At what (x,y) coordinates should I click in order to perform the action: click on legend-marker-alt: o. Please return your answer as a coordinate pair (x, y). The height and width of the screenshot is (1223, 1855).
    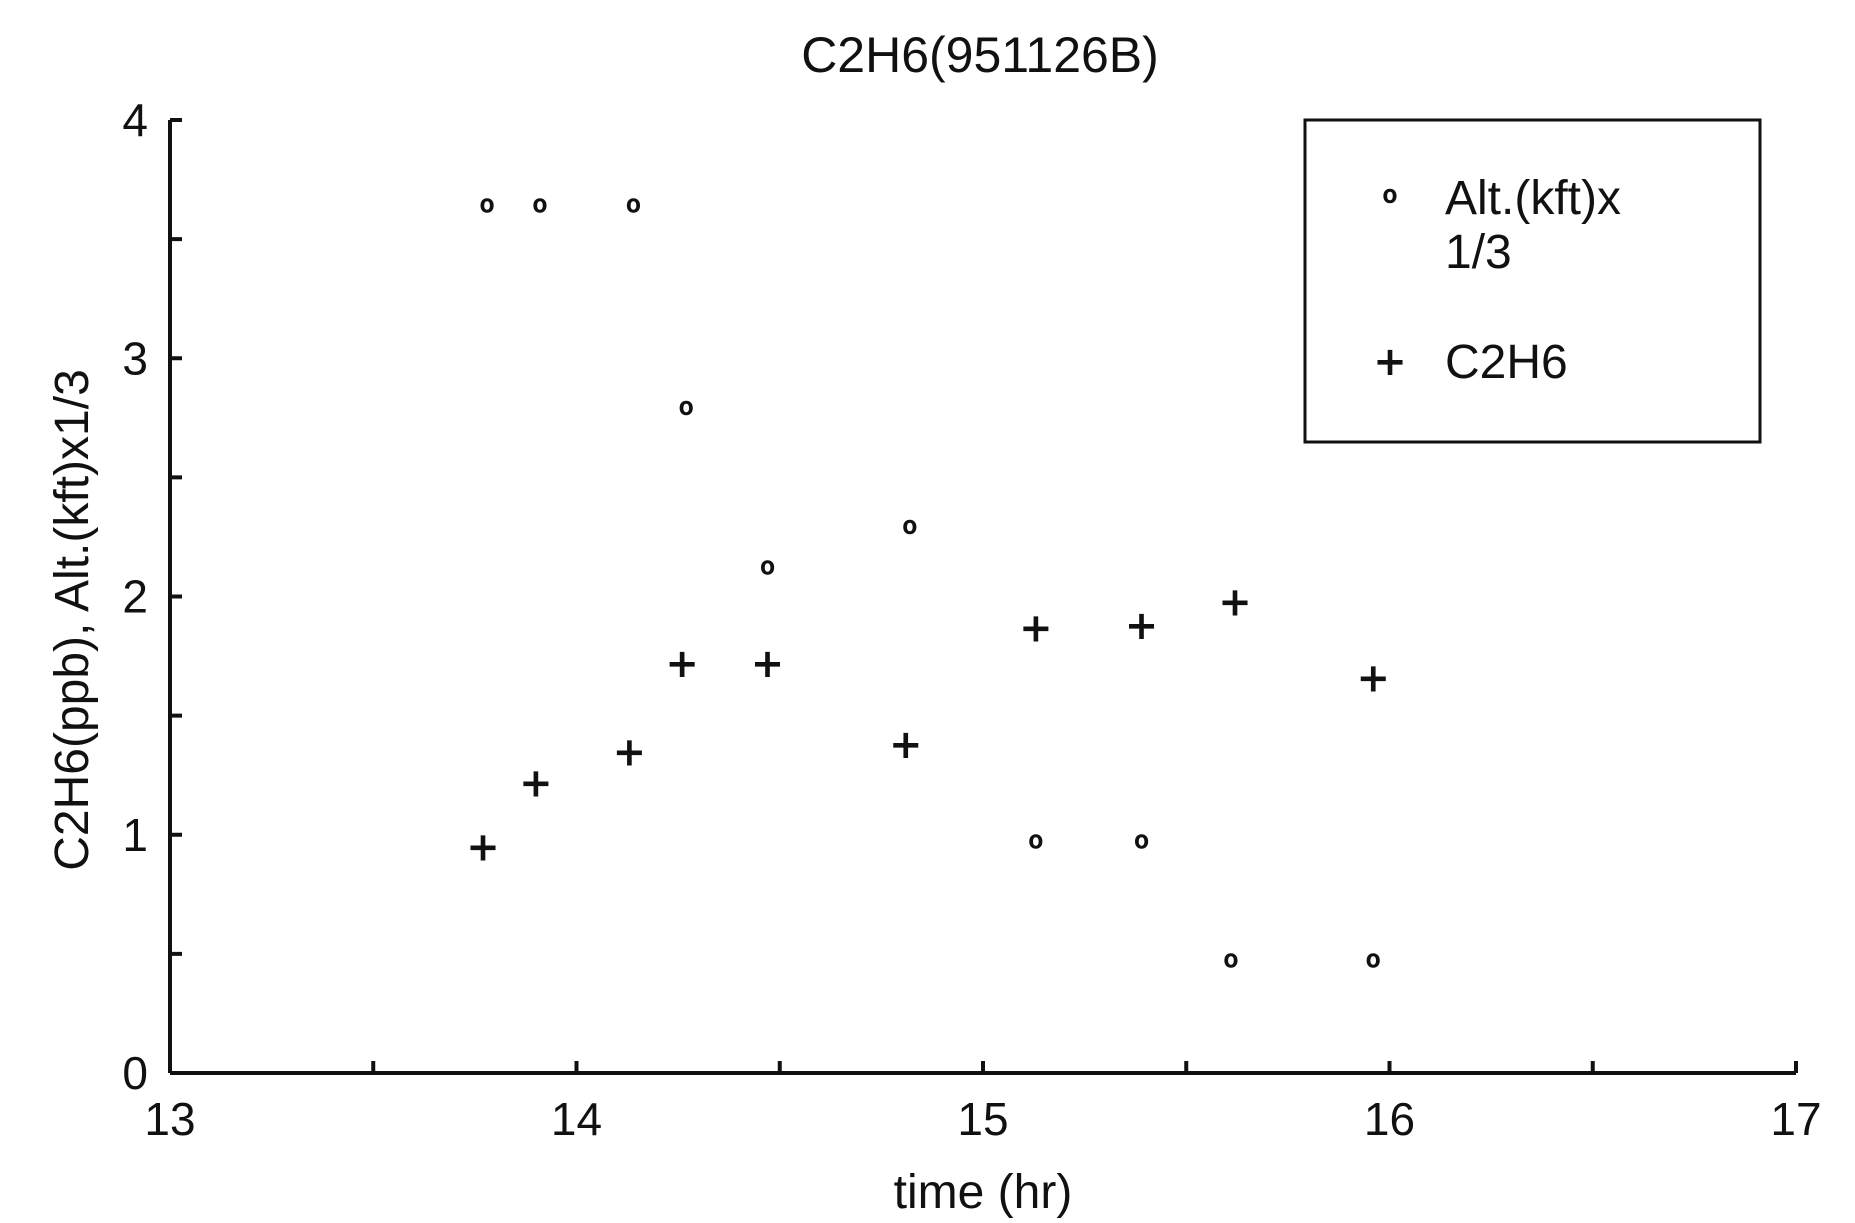
    Looking at the image, I should click on (1390, 195).